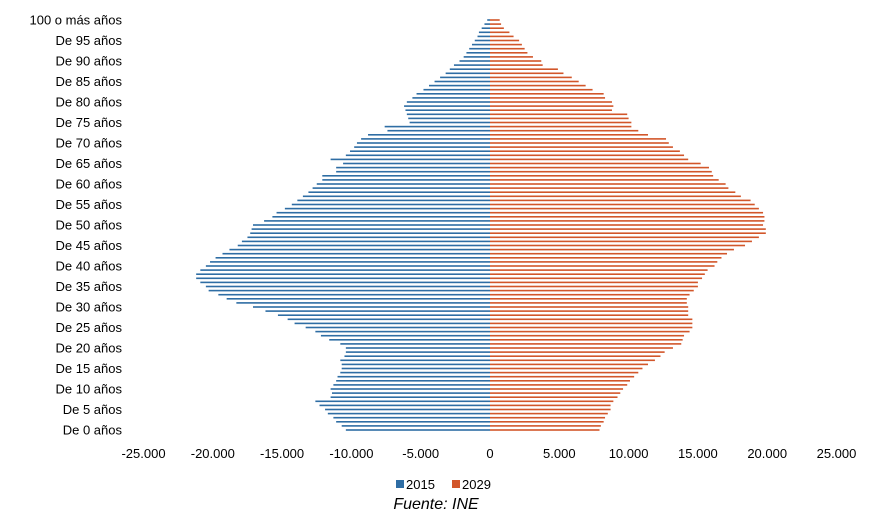 Image resolution: width=872 pixels, height=528 pixels. Describe the element at coordinates (420, 484) in the screenshot. I see `legend-label-2015: 2015` at that location.